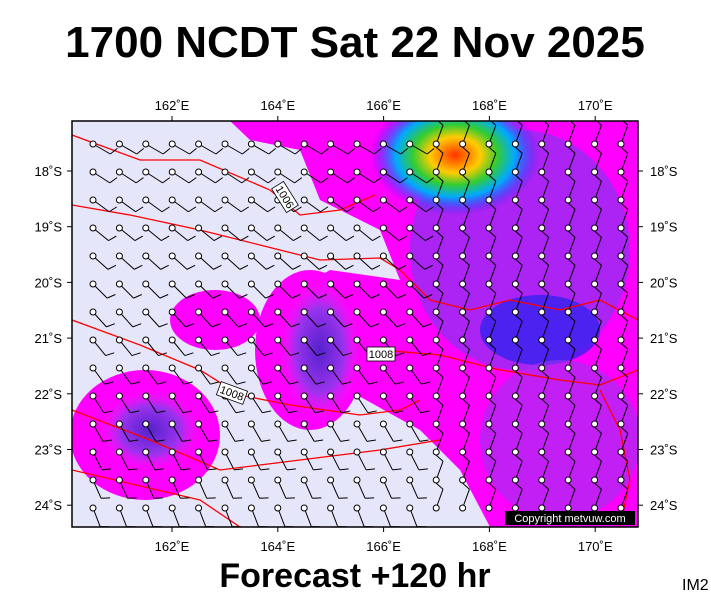  Describe the element at coordinates (354, 576) in the screenshot. I see `forecast-label: Forecast +120 hr` at that location.